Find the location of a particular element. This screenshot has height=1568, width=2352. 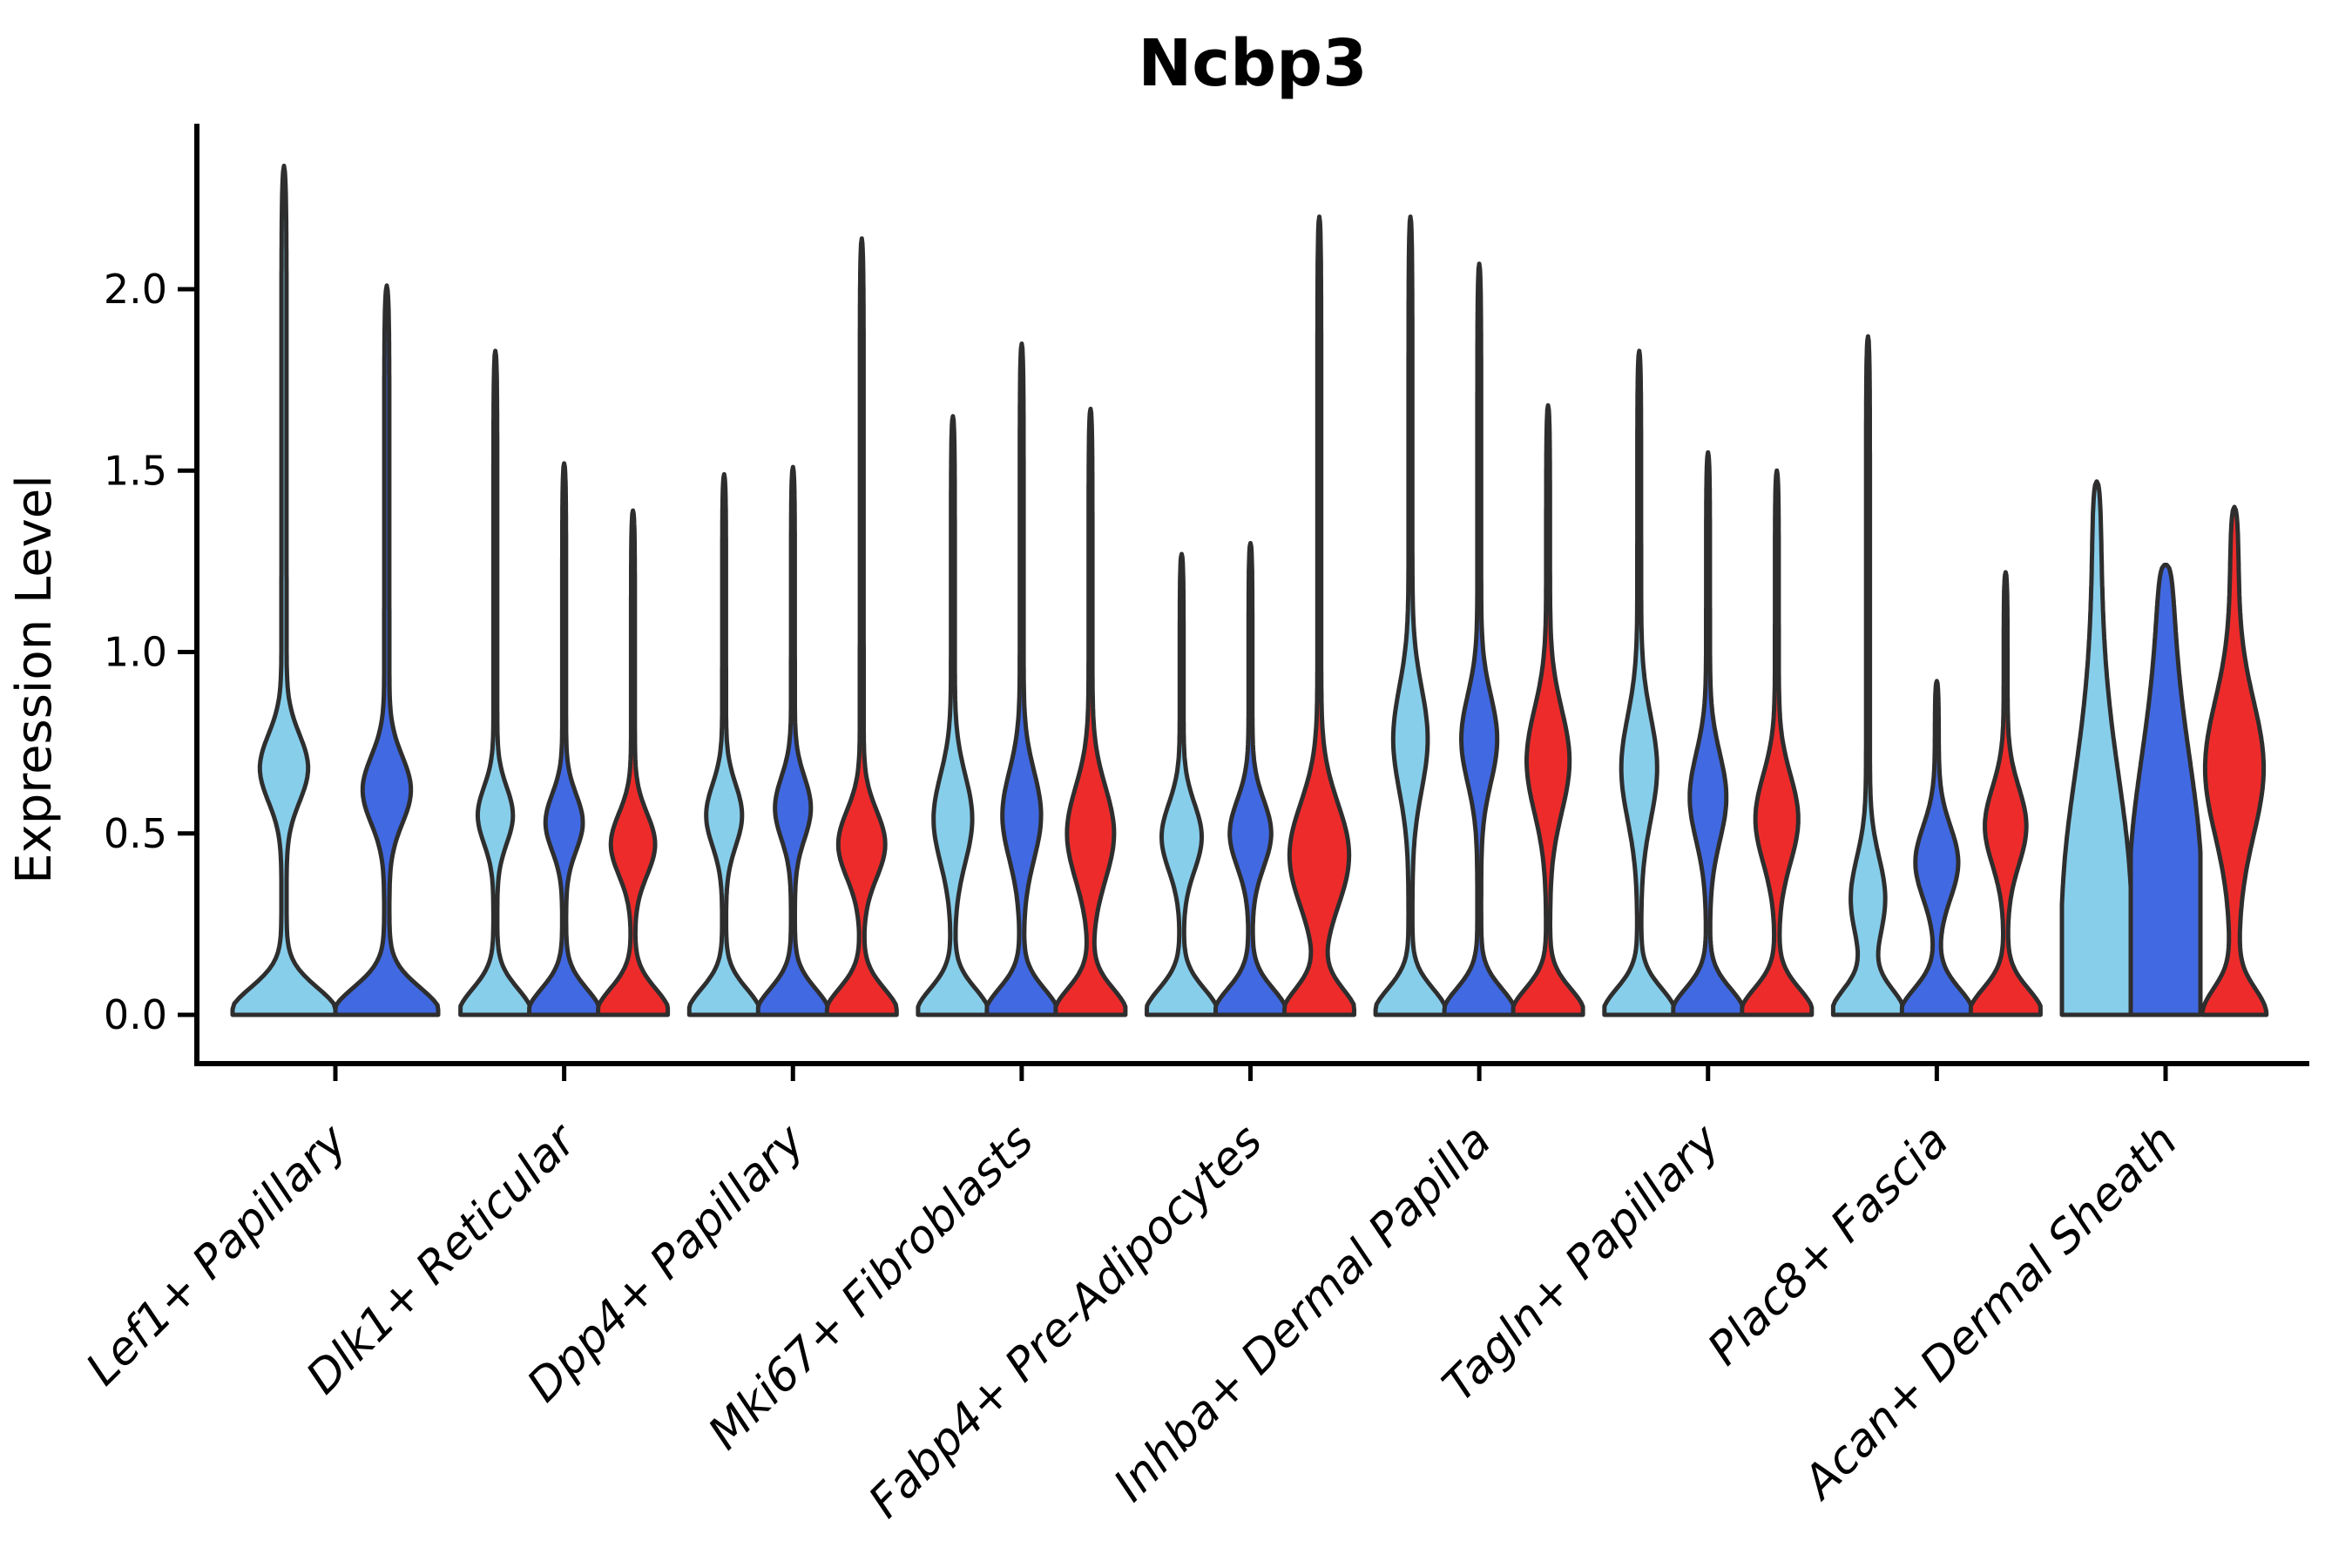

x-category-label: Plac8+ Fascia is located at coordinates (1828, 1245).